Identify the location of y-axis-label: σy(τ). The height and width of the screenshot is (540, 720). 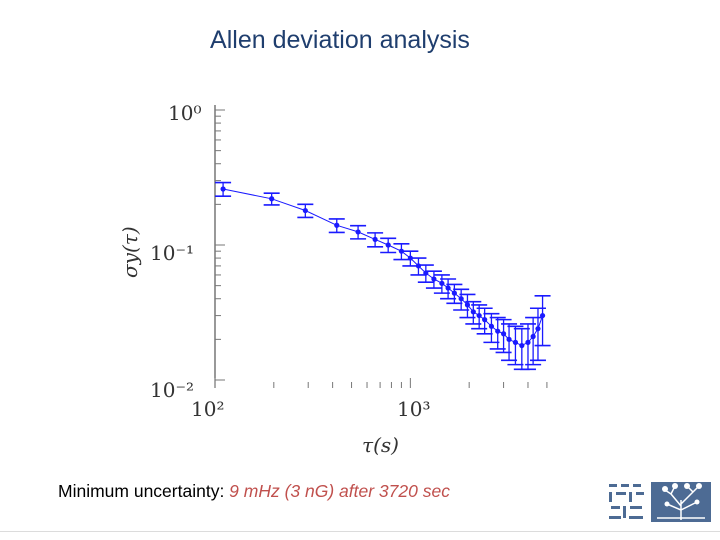
(130, 252).